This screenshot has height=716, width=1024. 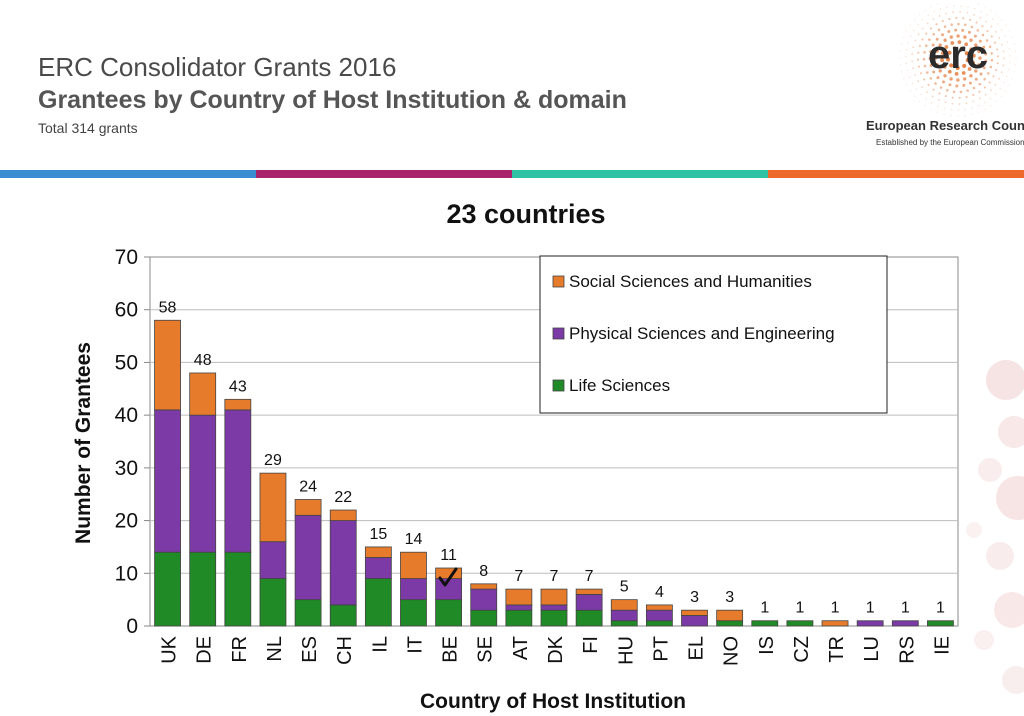 I want to click on x-tick-label-it: IT, so click(x=415, y=645).